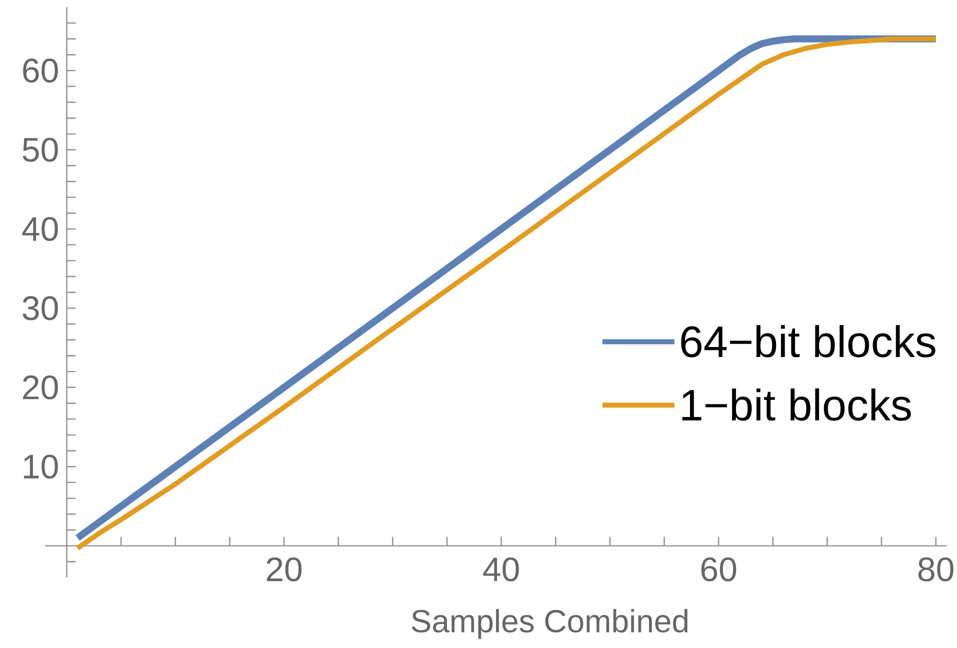  Describe the element at coordinates (40, 229) in the screenshot. I see `y-tick-label: 40` at that location.